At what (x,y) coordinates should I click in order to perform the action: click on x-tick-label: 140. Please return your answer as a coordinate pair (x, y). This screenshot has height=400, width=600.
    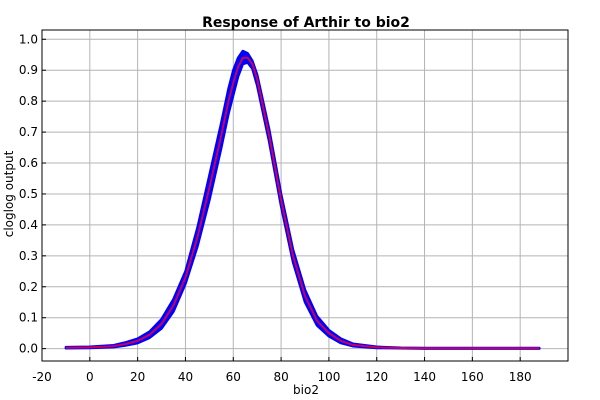
    Looking at the image, I should click on (424, 377).